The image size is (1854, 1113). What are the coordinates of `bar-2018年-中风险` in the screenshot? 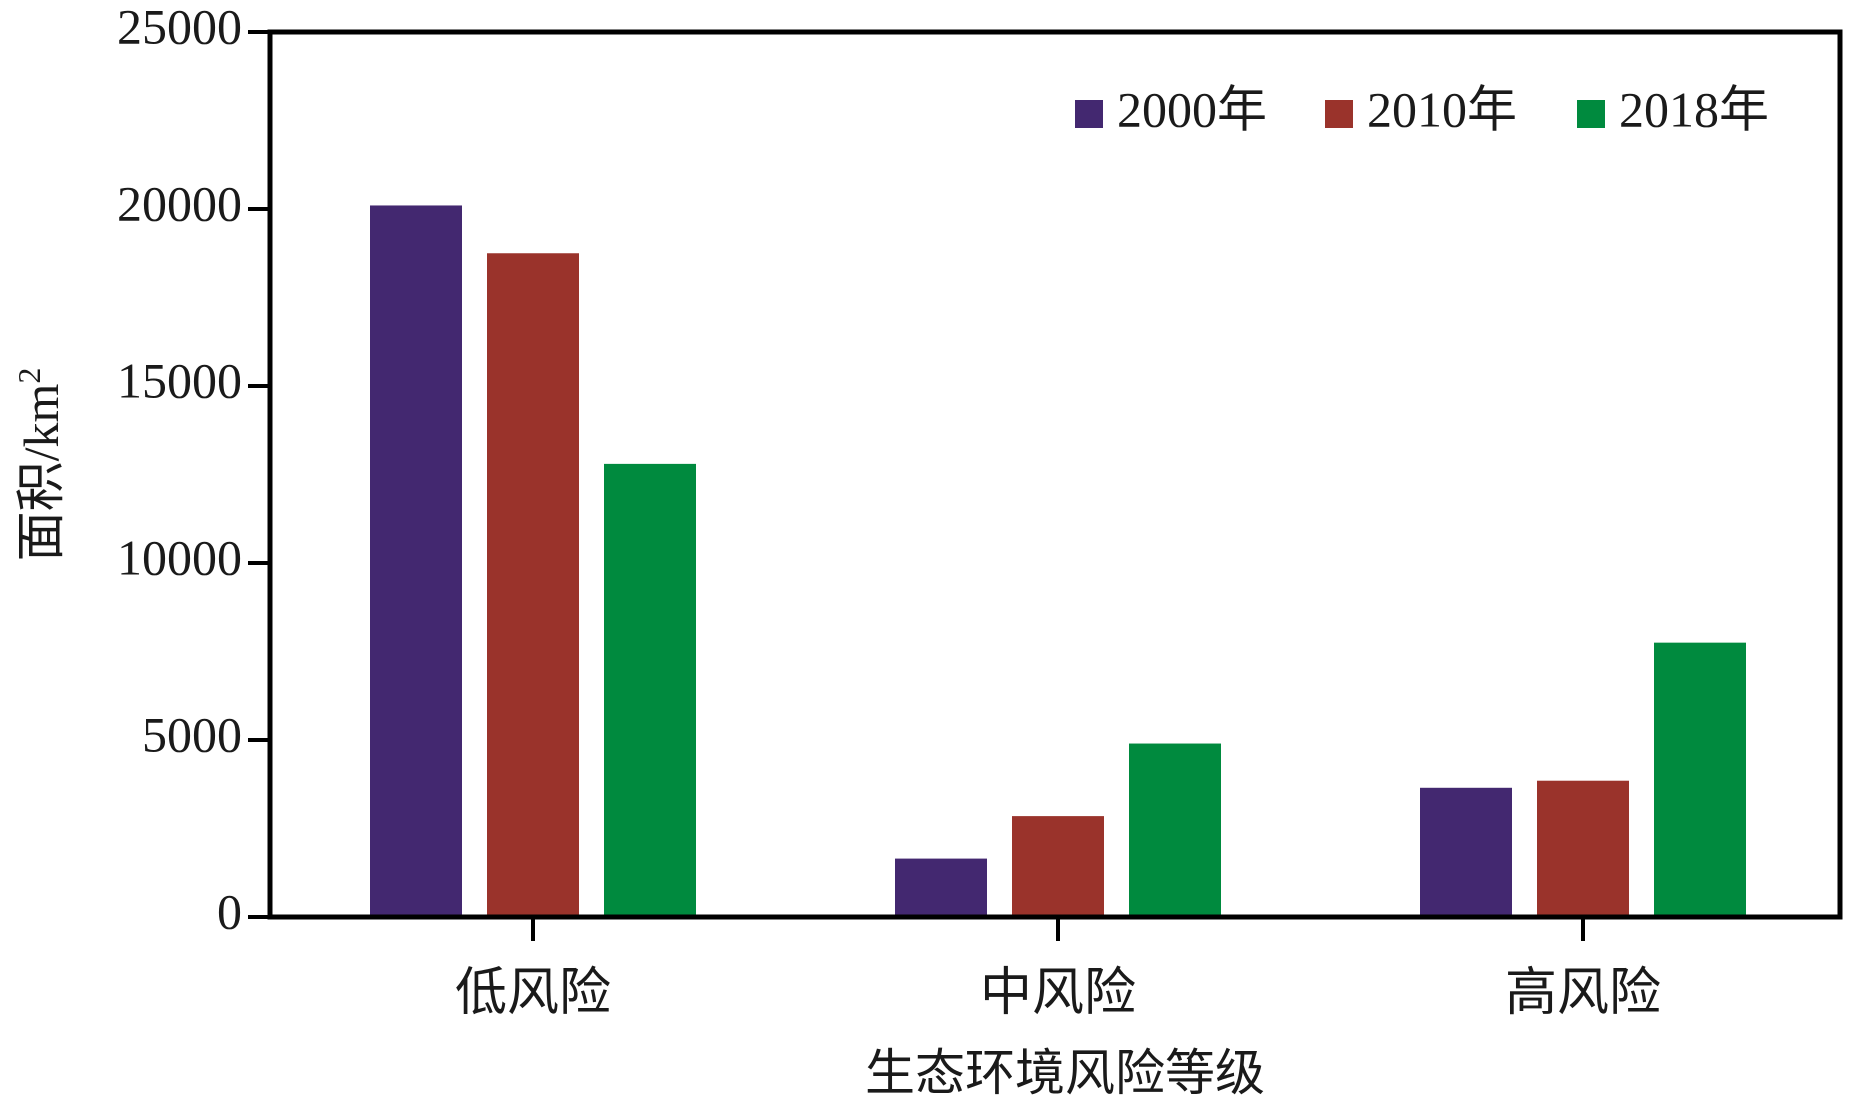 It's located at (1175, 830).